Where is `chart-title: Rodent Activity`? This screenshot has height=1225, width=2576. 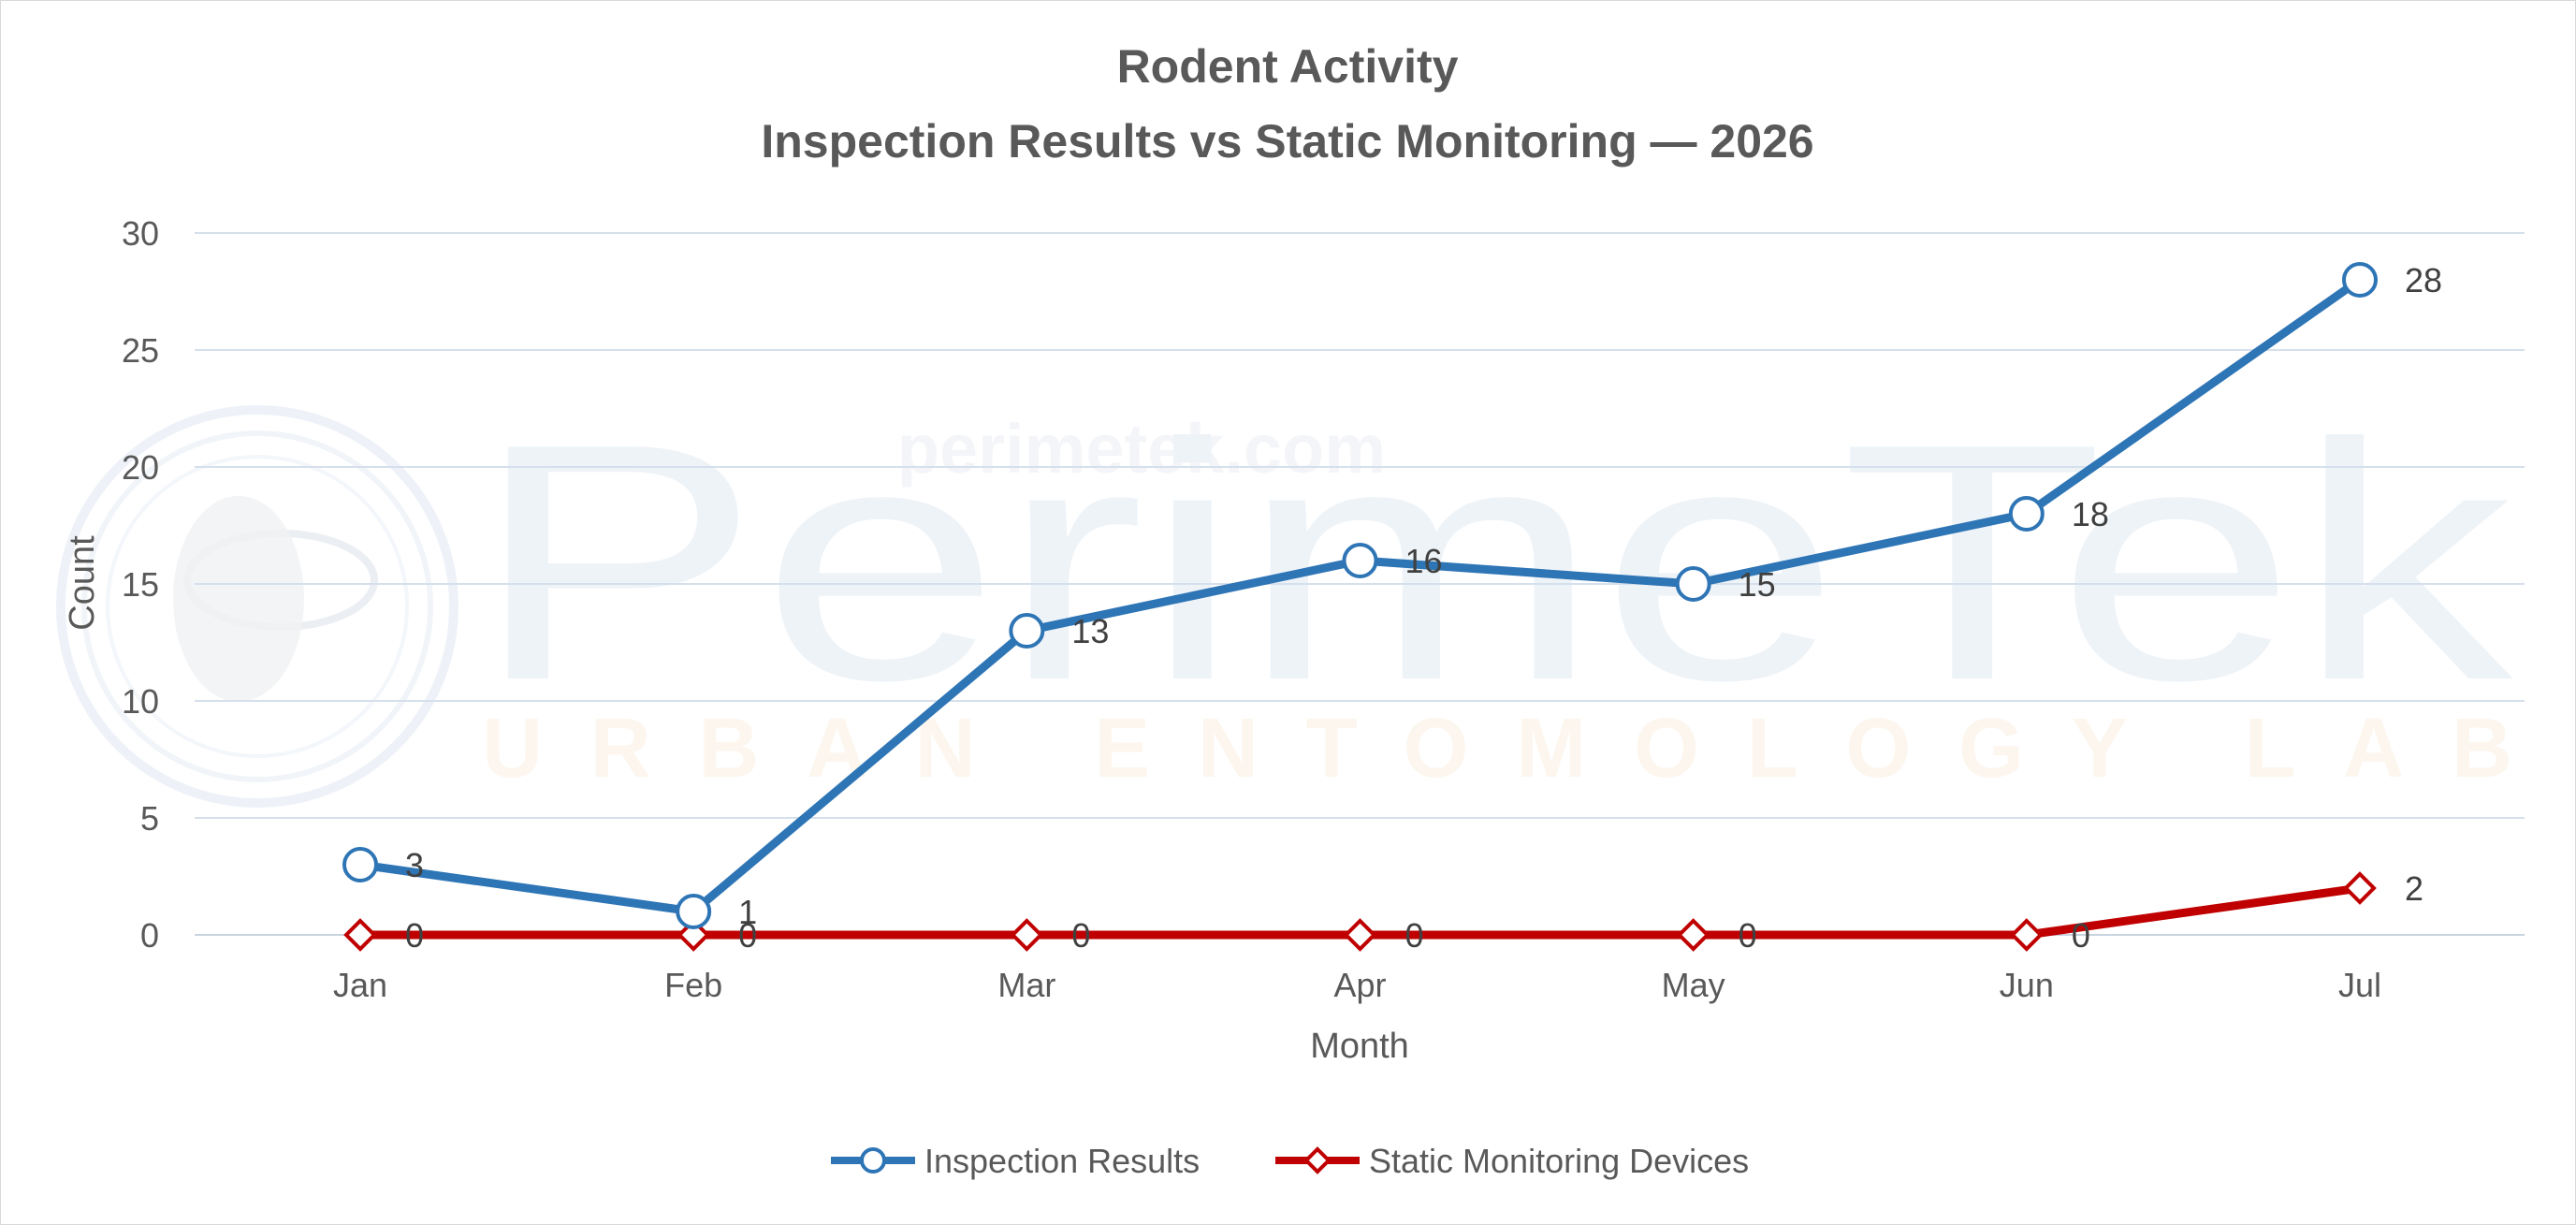
chart-title: Rodent Activity is located at coordinates (1288, 66).